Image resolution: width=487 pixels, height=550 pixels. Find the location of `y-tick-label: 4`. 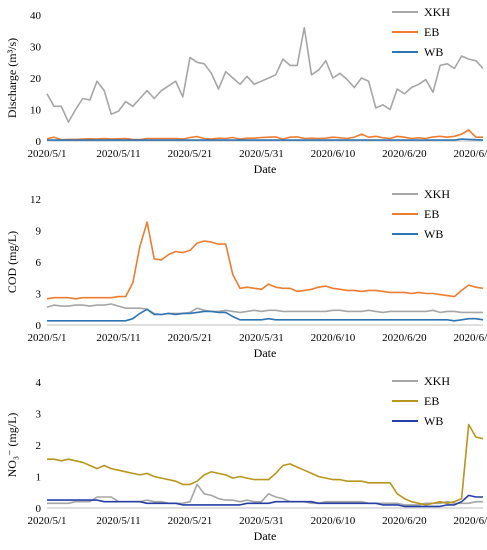

y-tick-label: 4 is located at coordinates (39, 383).